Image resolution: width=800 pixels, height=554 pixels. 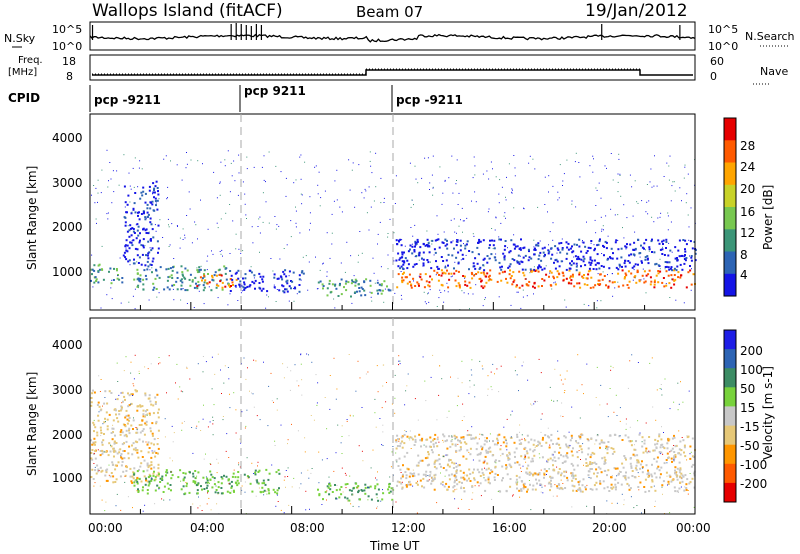 I want to click on velocity-ytick-2000: 2000, so click(x=67, y=435).